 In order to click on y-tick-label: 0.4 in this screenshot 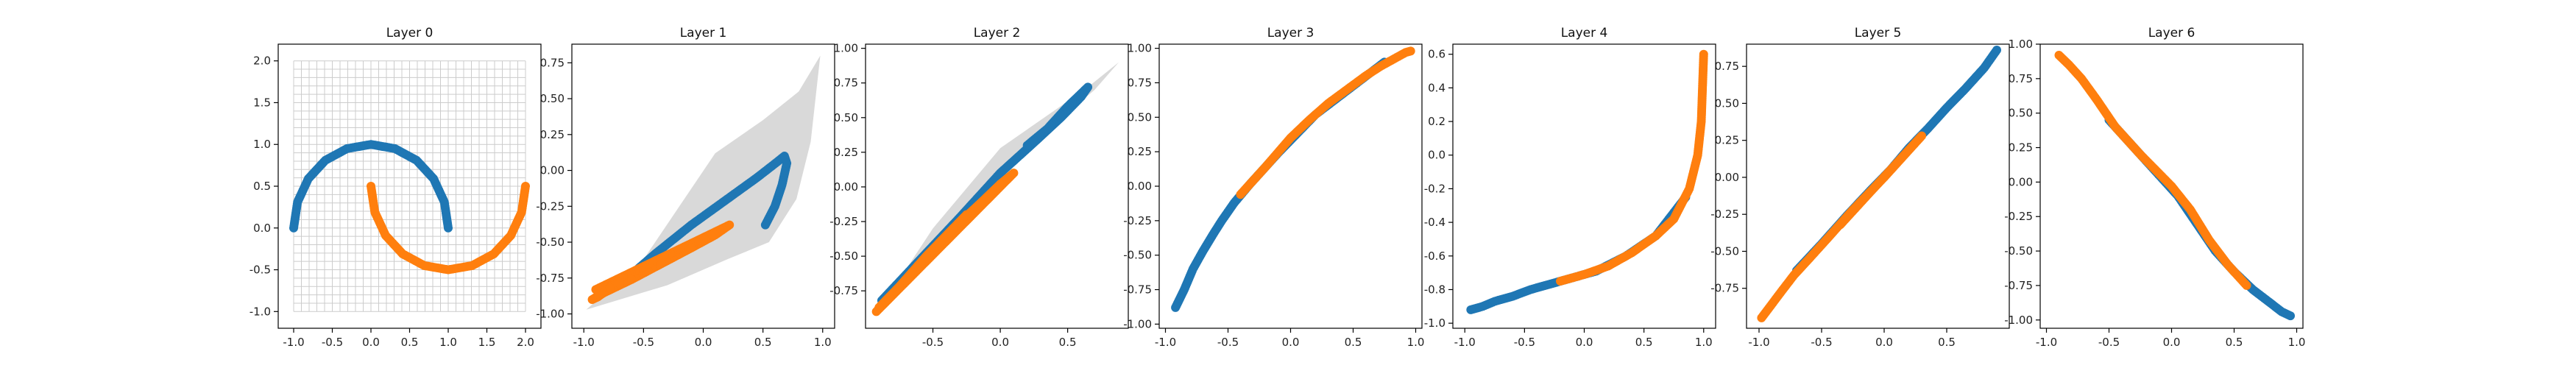, I will do `click(1437, 87)`.